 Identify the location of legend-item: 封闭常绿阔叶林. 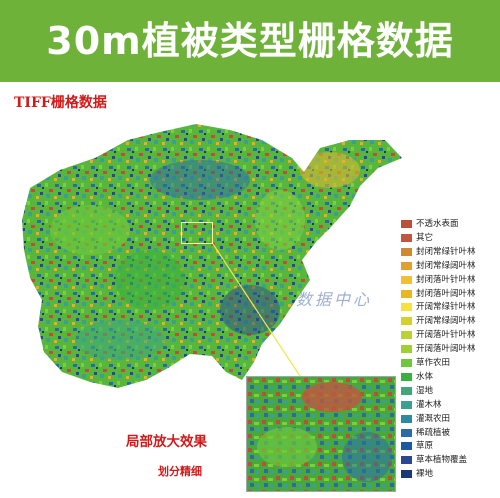
(450, 266).